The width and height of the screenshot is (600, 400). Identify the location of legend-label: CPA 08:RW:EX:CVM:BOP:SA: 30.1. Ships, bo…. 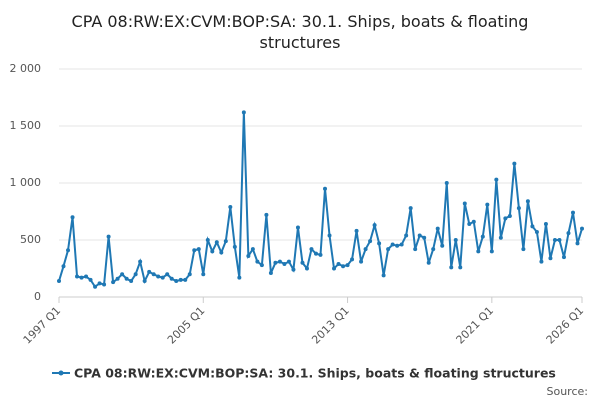
(315, 373).